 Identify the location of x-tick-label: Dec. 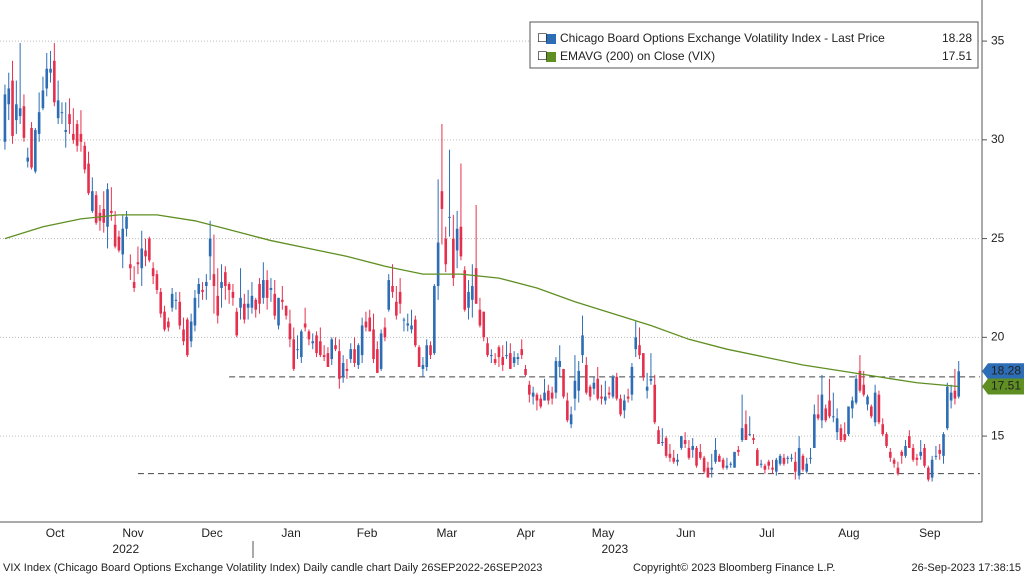
(211, 533).